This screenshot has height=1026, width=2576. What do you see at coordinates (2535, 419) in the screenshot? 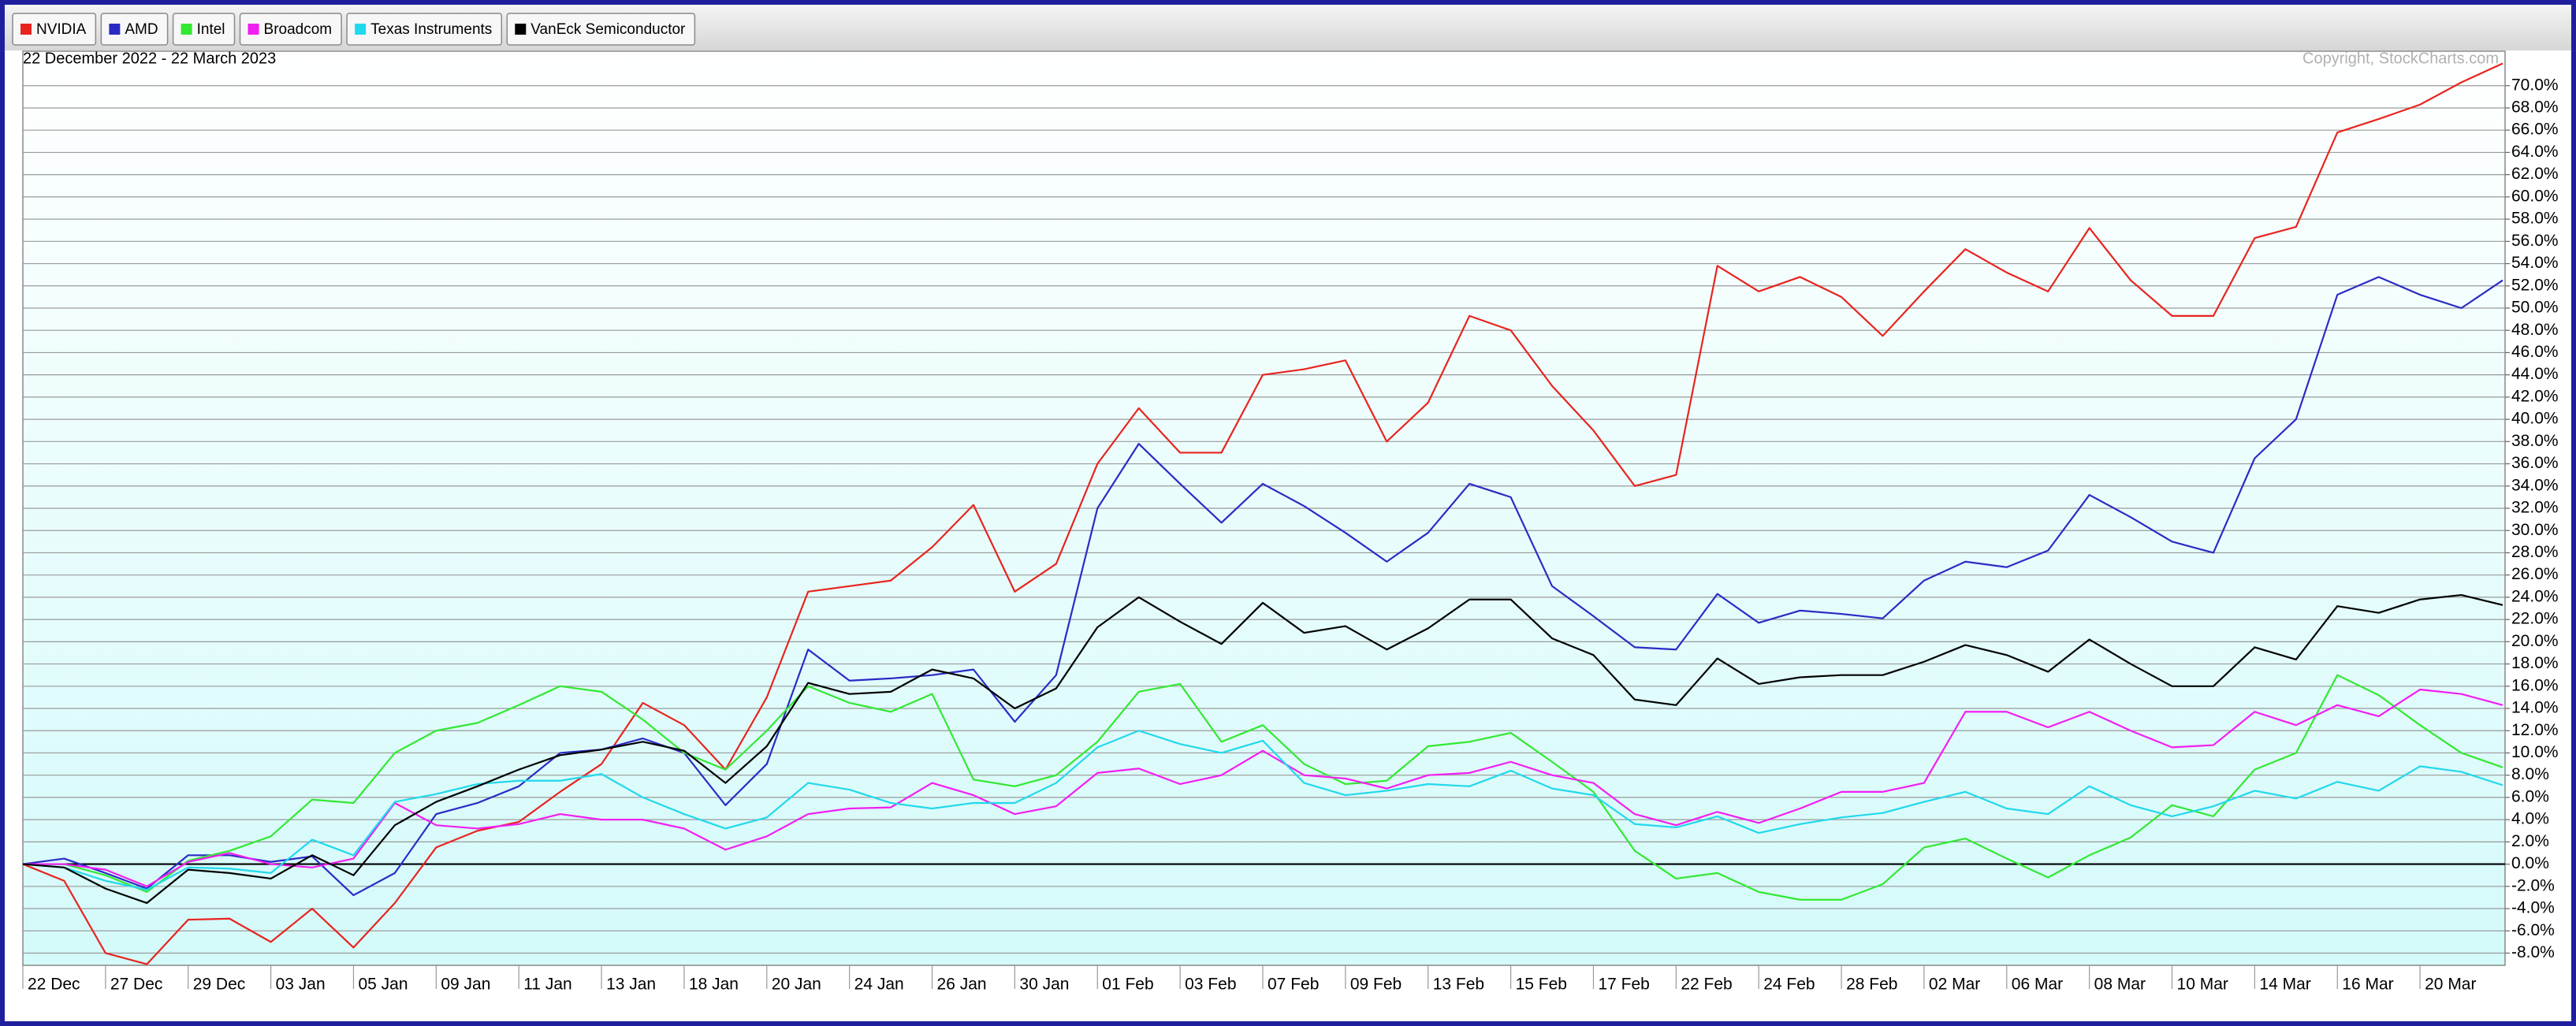
I see `y-tick-label: 40.0%` at bounding box center [2535, 419].